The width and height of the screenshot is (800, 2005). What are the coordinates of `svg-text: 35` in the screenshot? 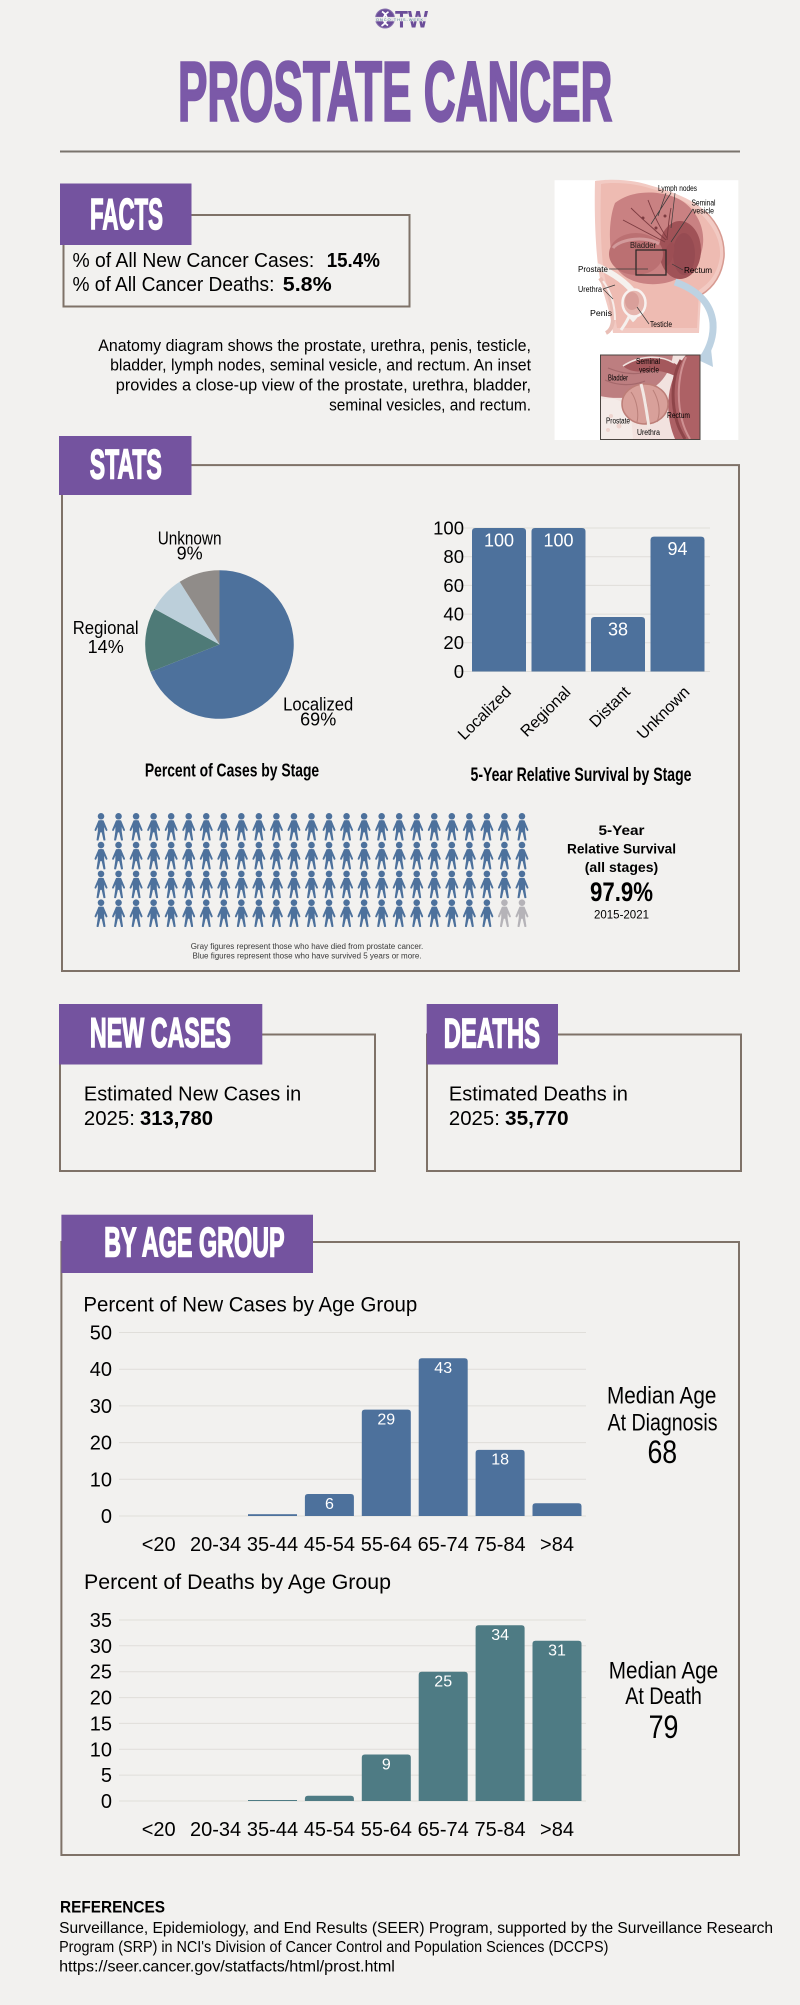 It's located at (101, 1621).